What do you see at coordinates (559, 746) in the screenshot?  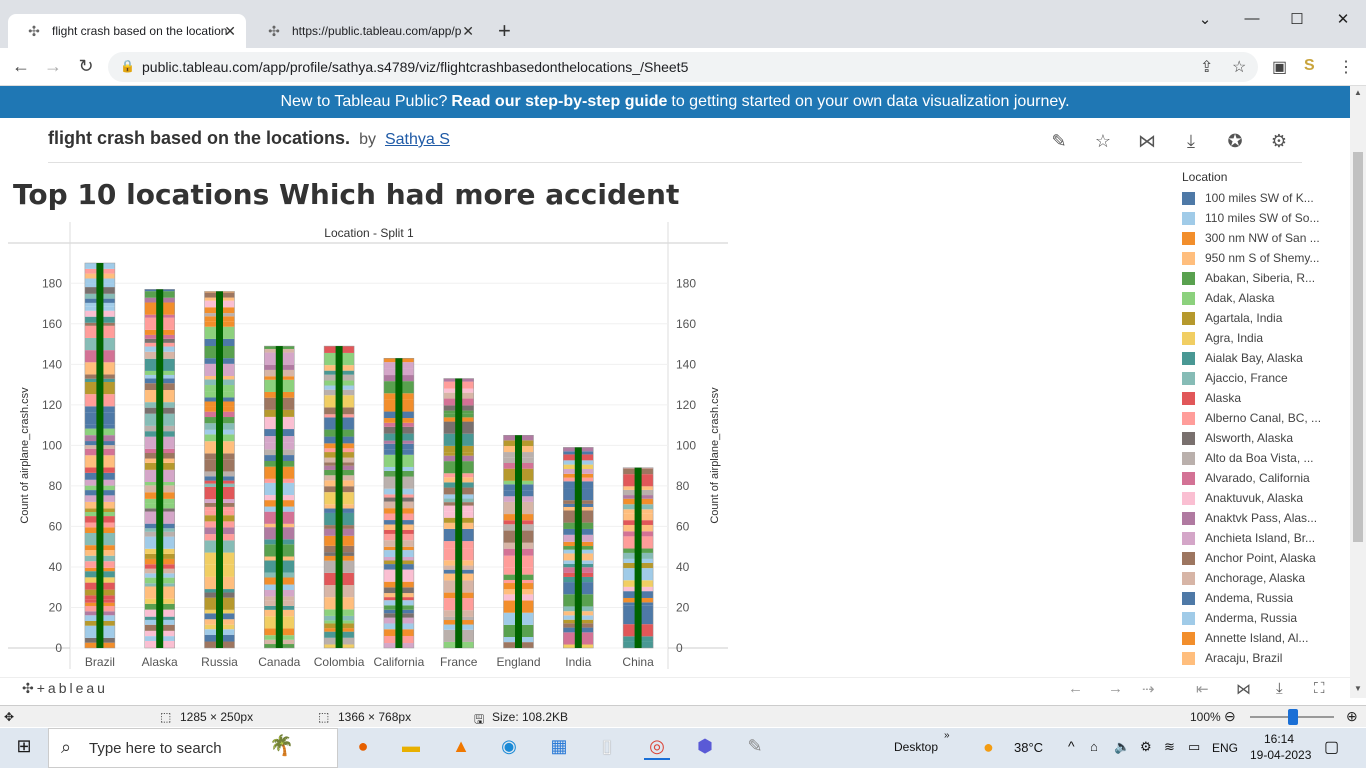 I see `store-icon: ▦` at bounding box center [559, 746].